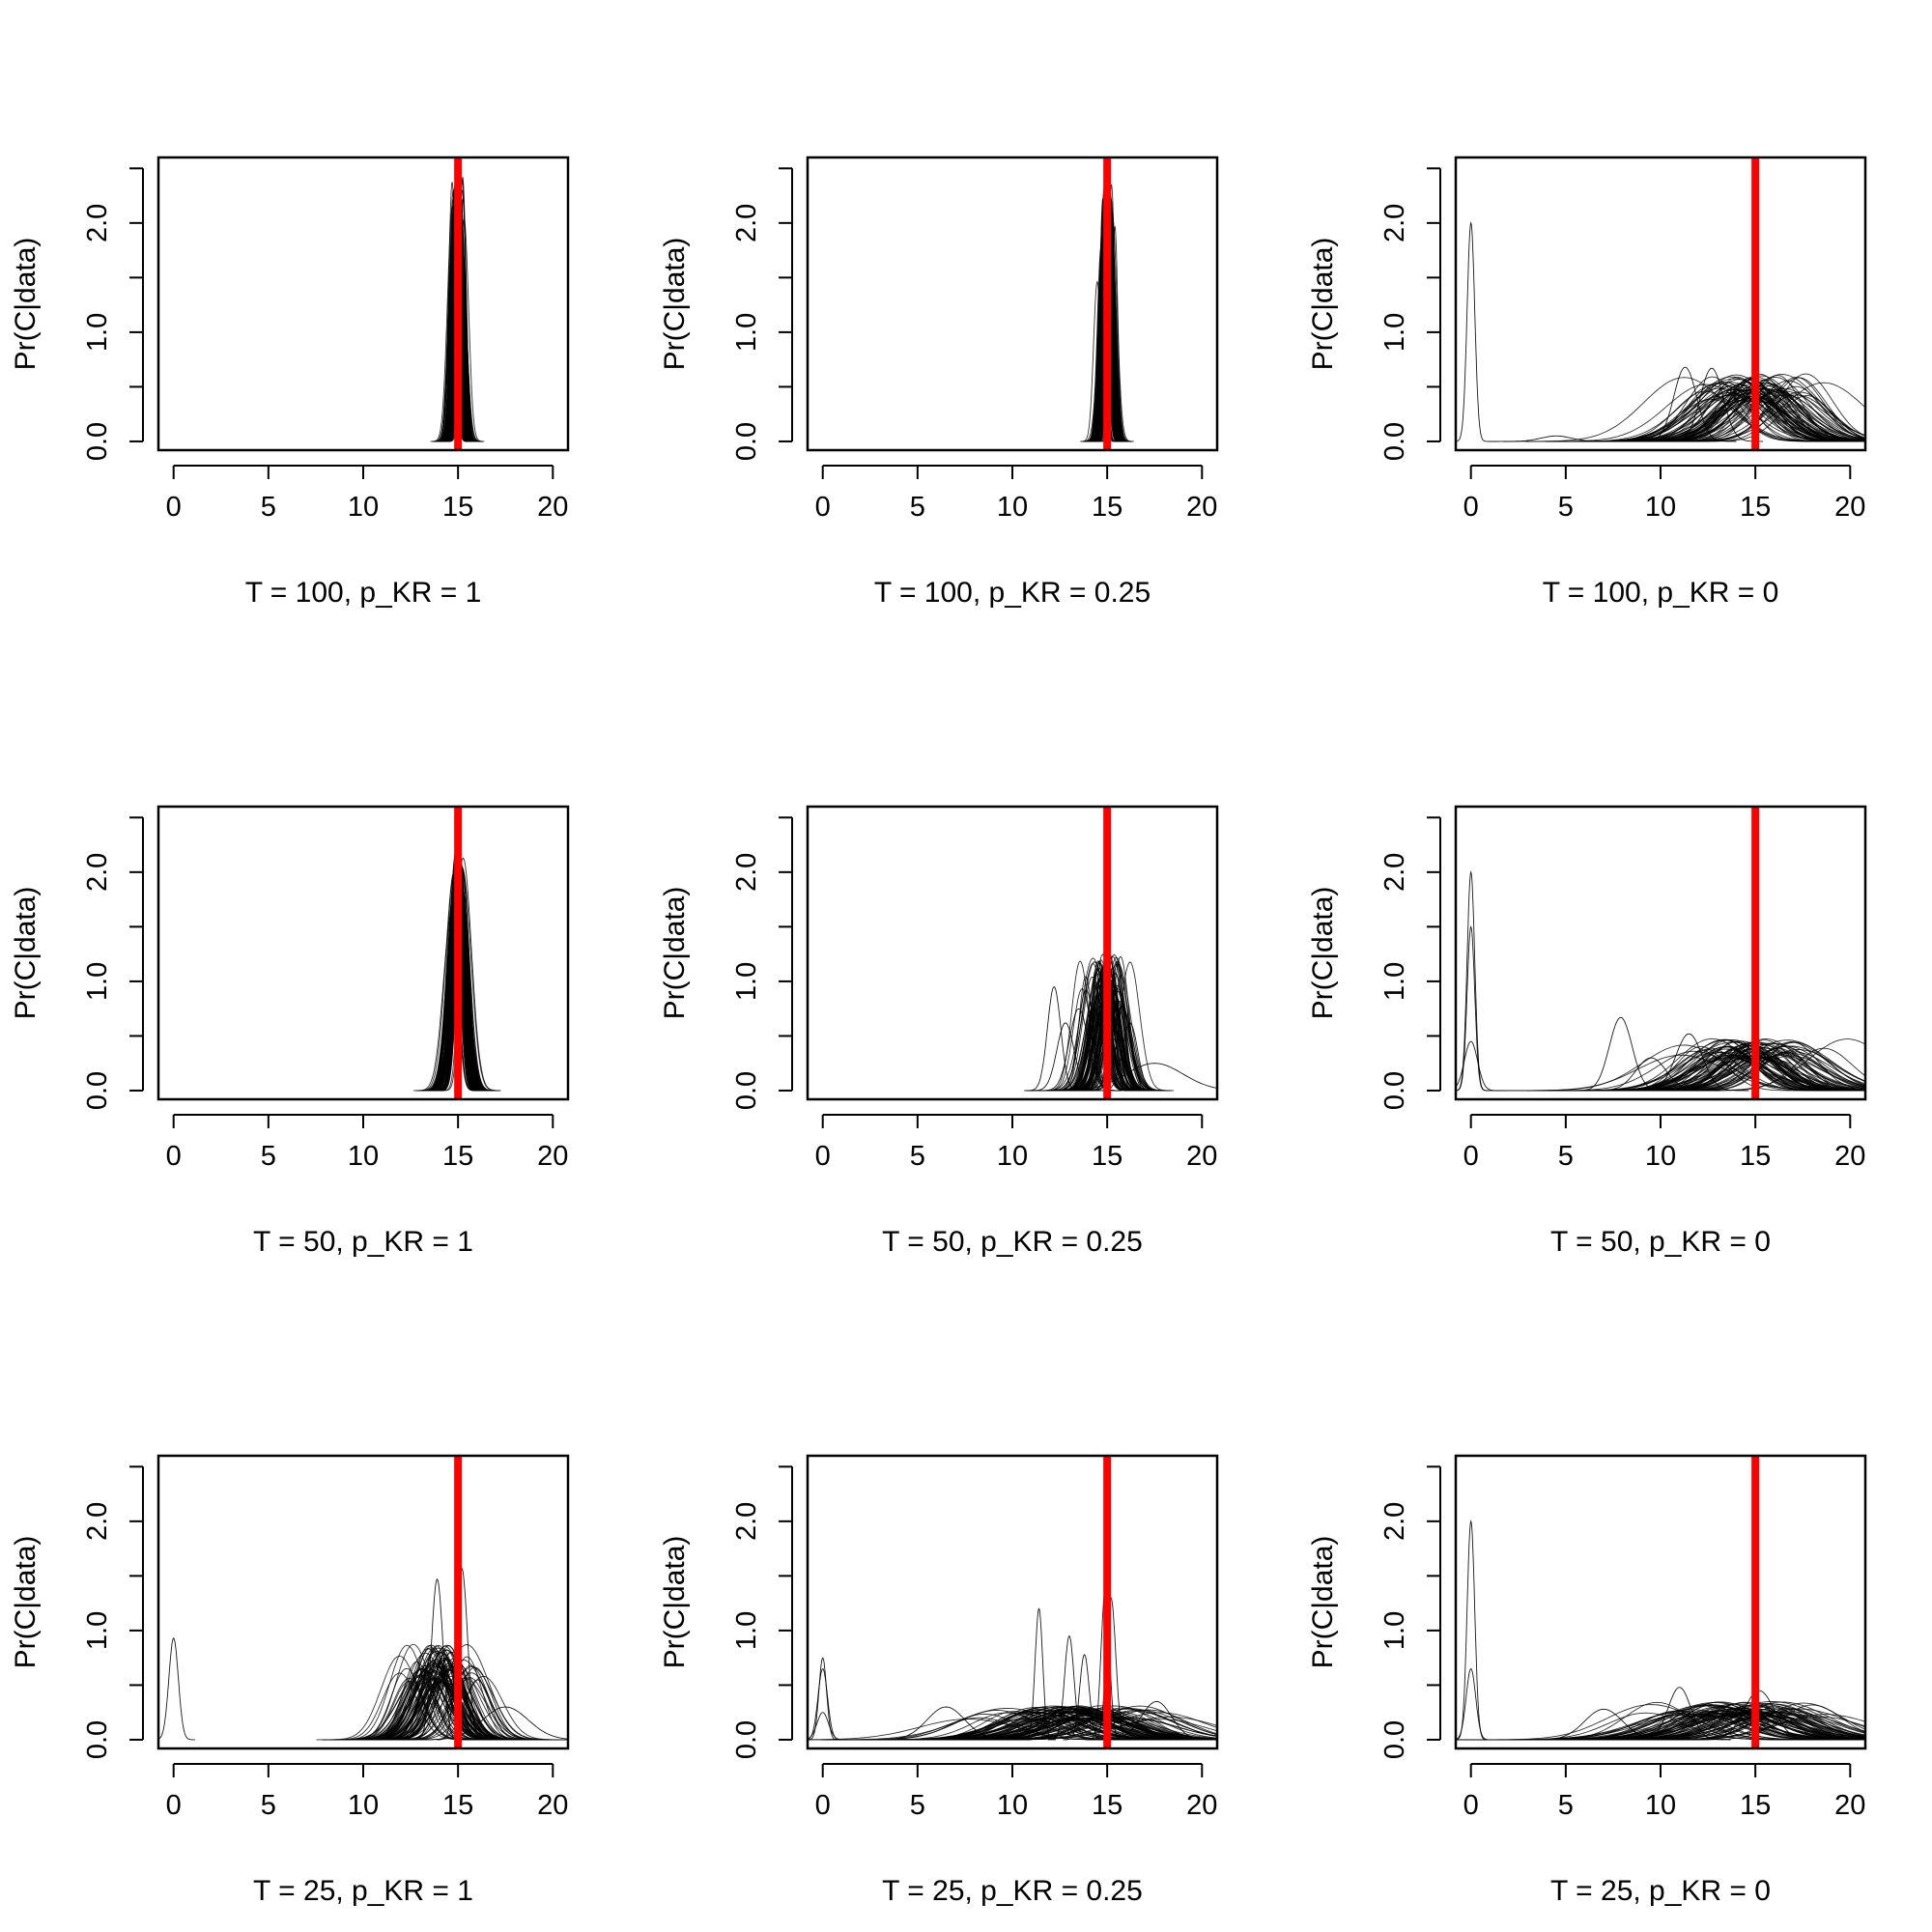  What do you see at coordinates (363, 593) in the screenshot?
I see `x-axis-label: T = 100, p_KR = 1` at bounding box center [363, 593].